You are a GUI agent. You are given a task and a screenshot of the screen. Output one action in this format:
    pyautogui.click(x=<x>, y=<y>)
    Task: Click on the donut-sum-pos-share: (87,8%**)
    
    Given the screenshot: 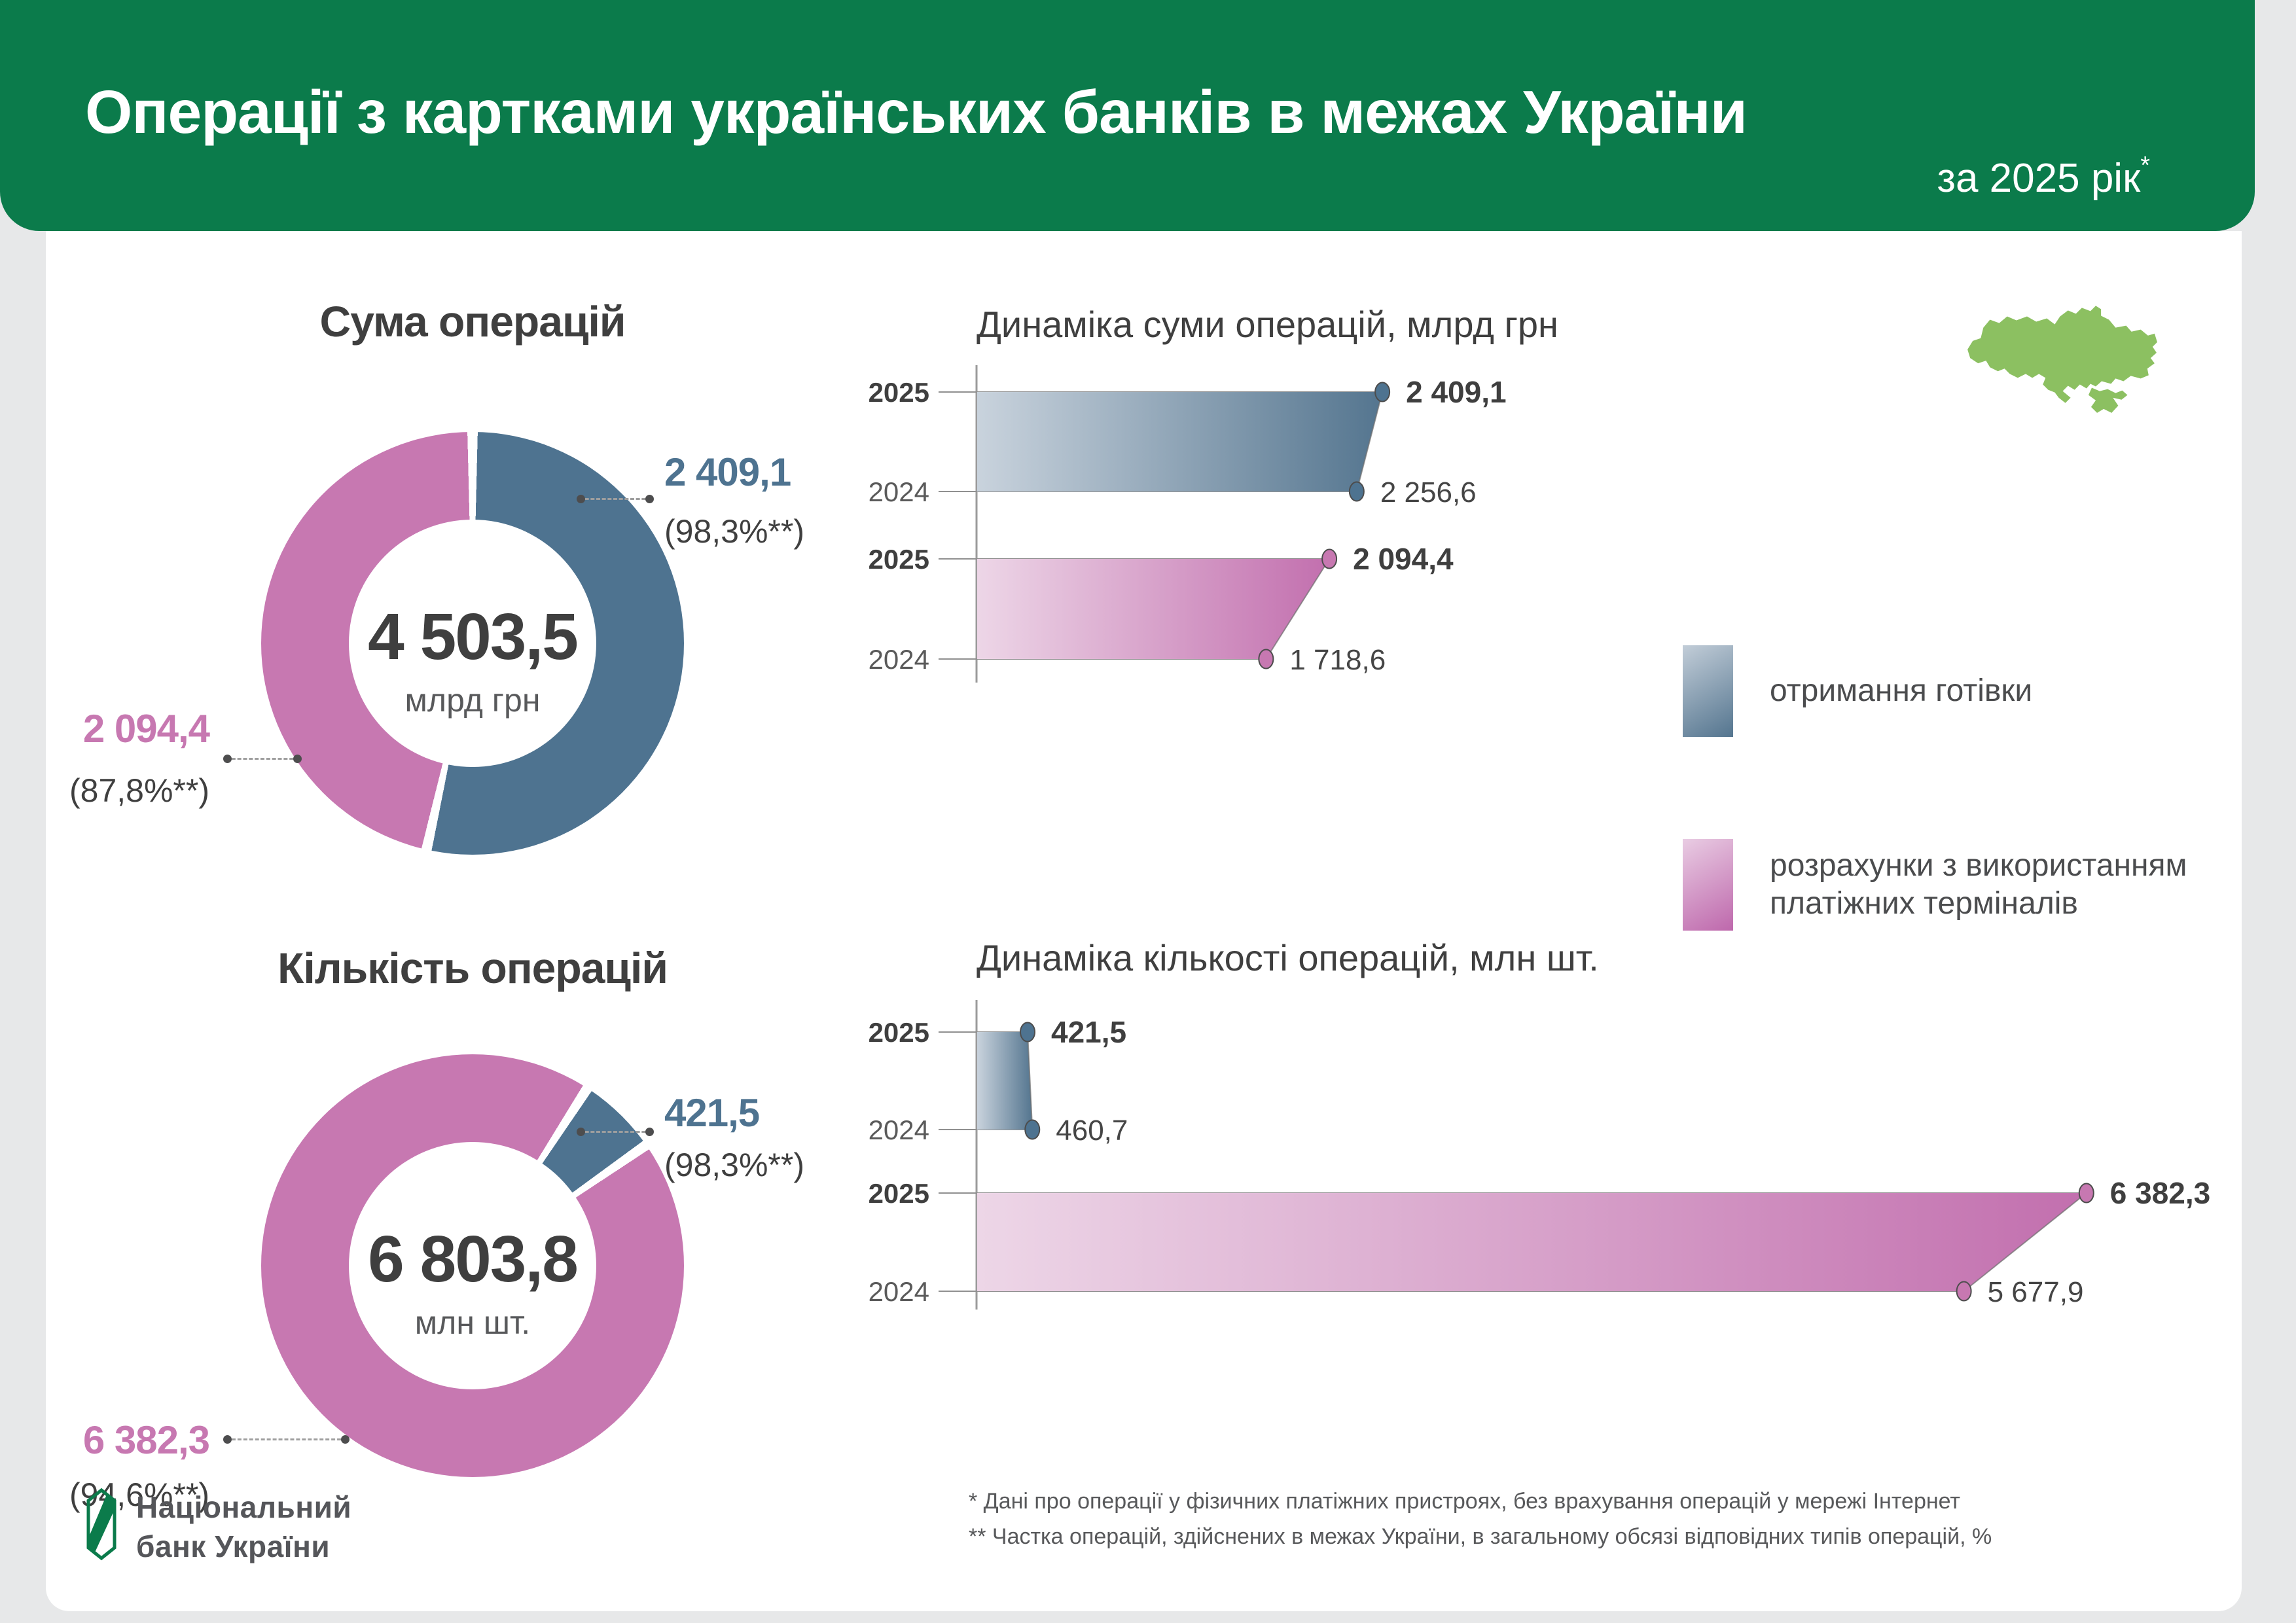 What is the action you would take?
    pyautogui.click(x=139, y=791)
    